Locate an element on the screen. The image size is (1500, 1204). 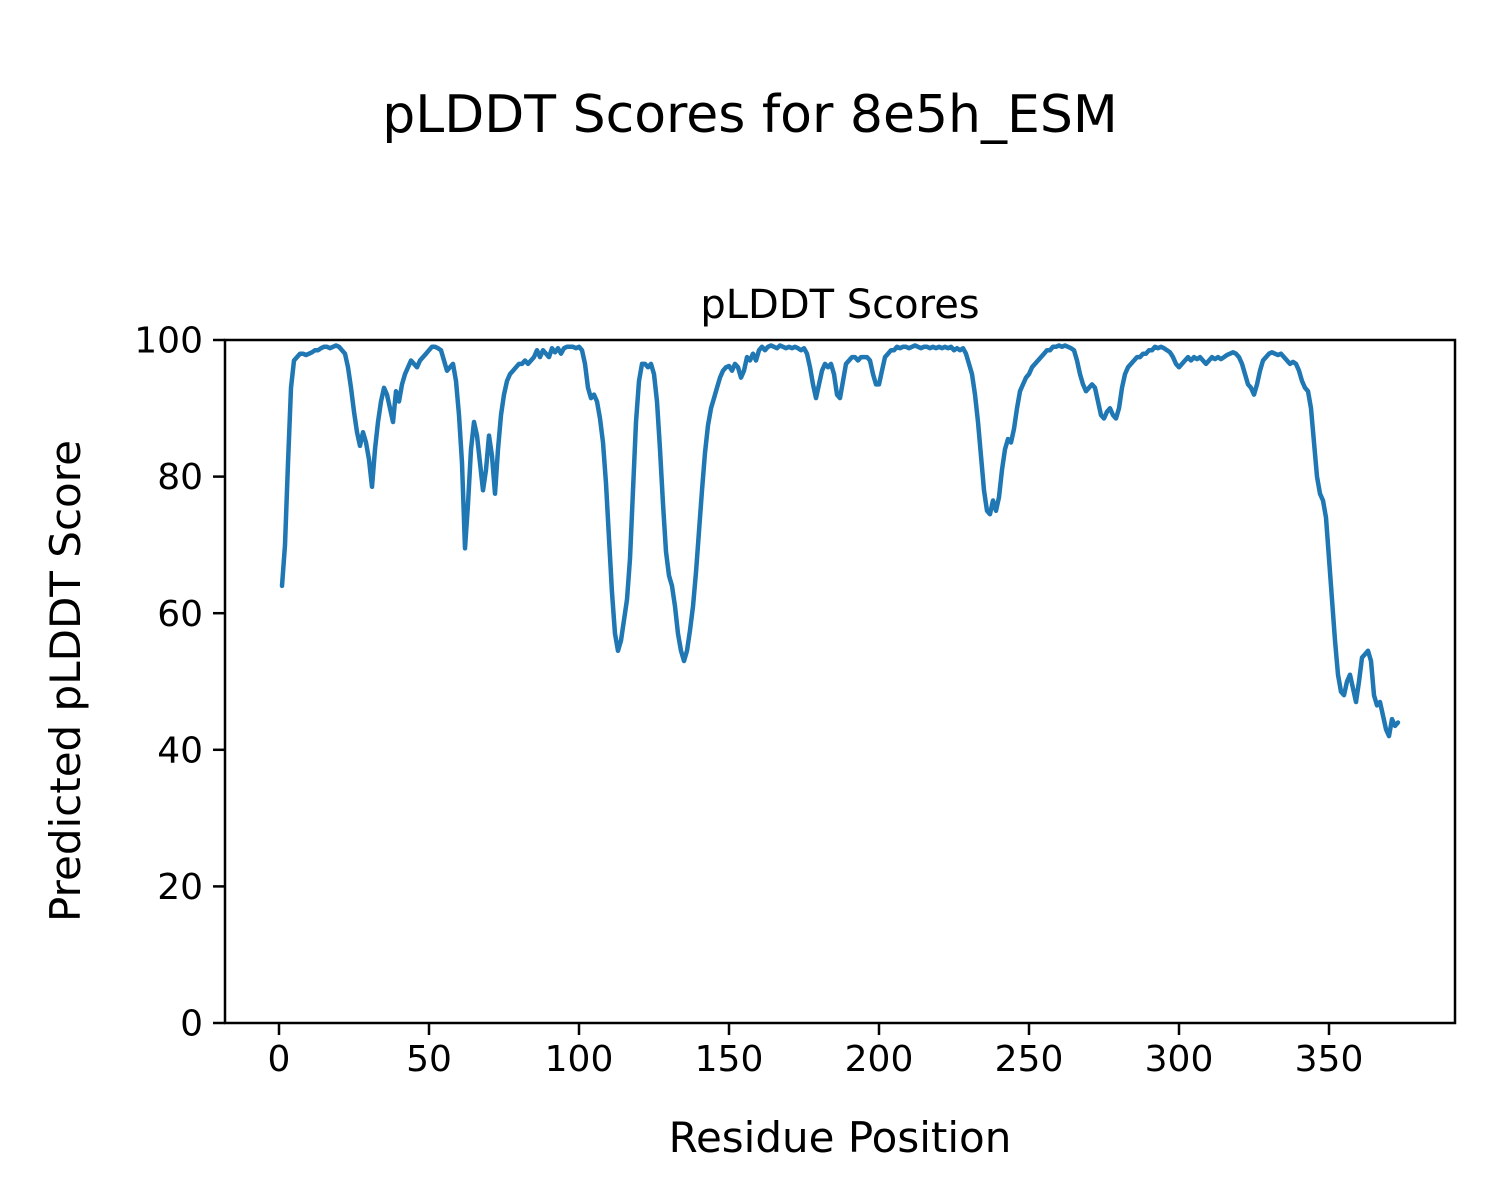
x-tick-label: 300 is located at coordinates (1179, 1059).